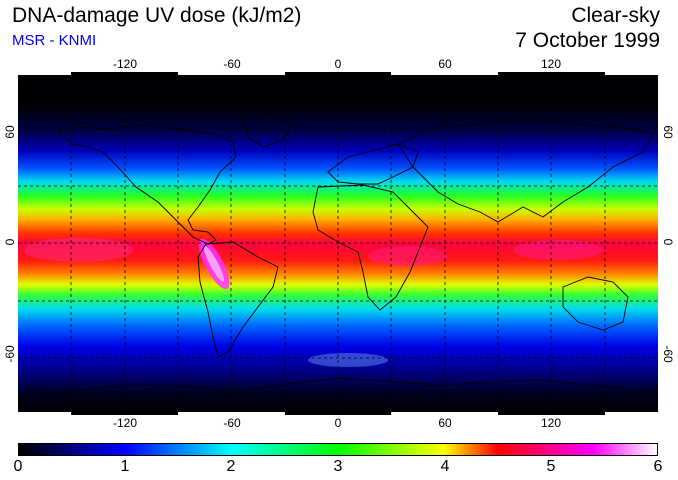 The height and width of the screenshot is (480, 678). I want to click on greenland-coast, so click(268, 130).